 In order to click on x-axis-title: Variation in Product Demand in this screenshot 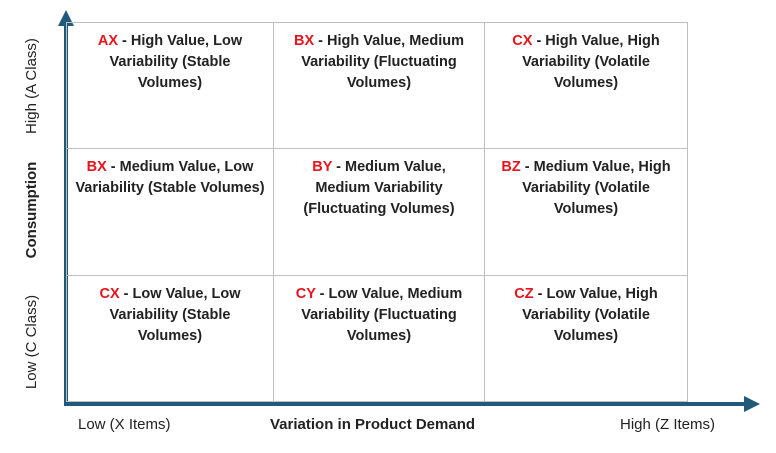, I will do `click(373, 424)`.